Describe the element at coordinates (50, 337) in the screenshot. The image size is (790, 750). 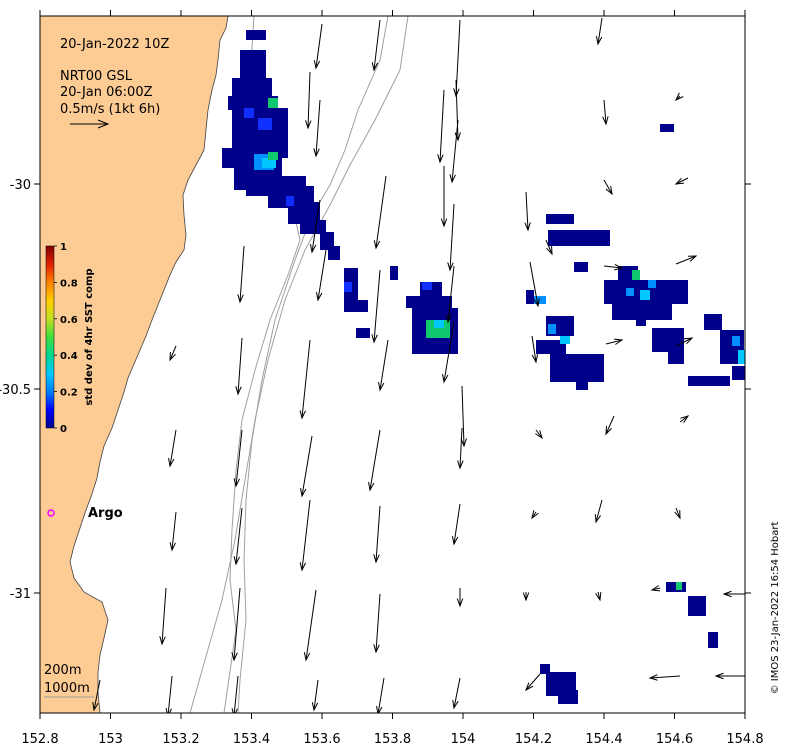
I see `colorbar-gradient` at that location.